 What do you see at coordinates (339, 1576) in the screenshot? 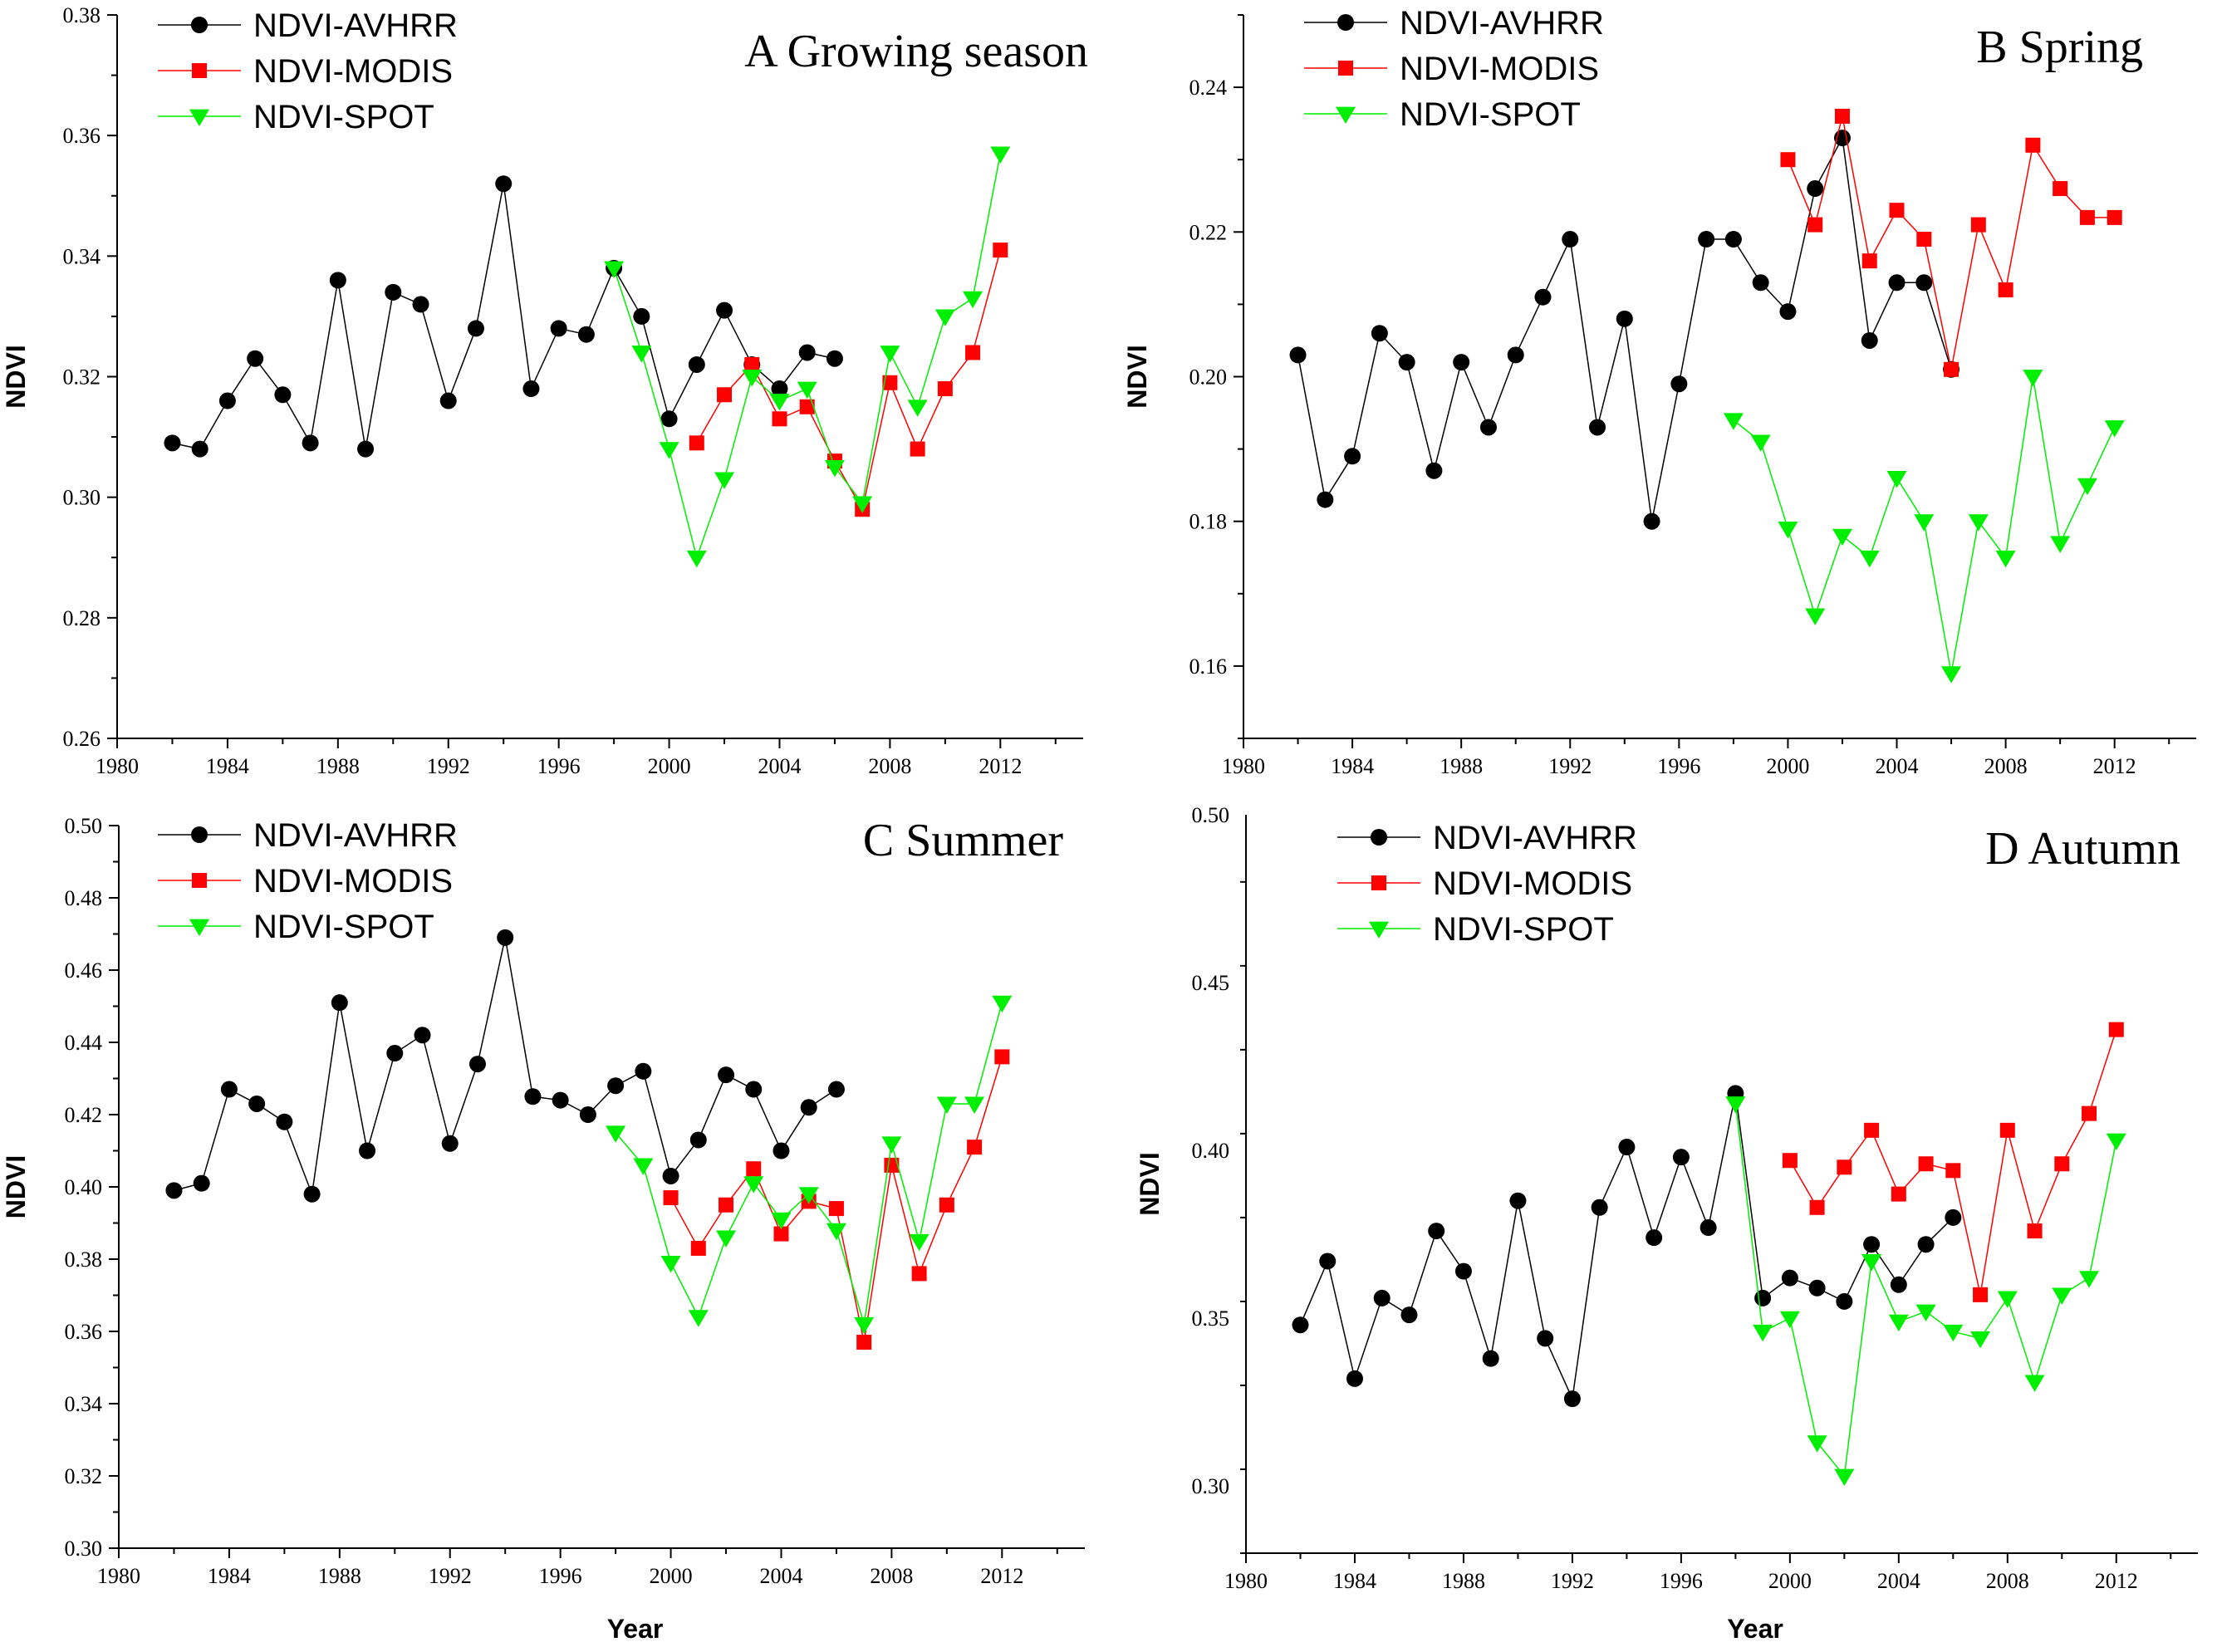
I see `panel-c-x-tick-label: 1988` at bounding box center [339, 1576].